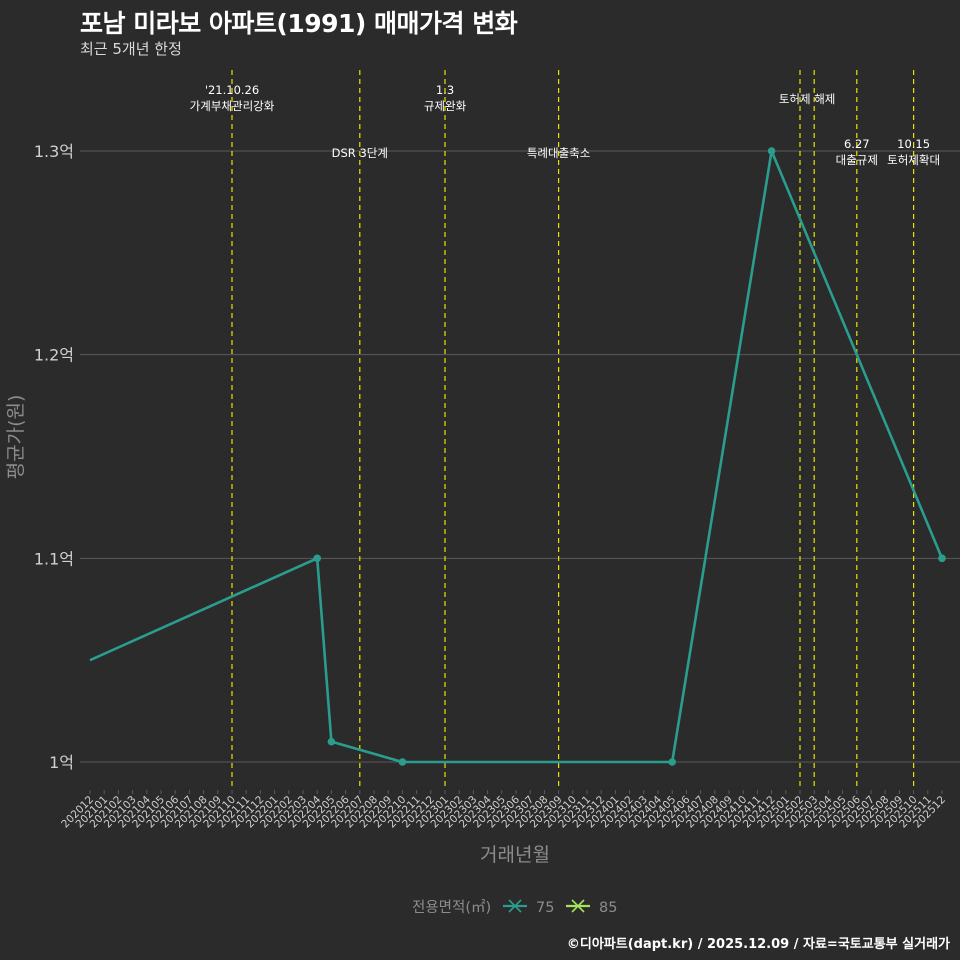 The width and height of the screenshot is (960, 960). I want to click on event-label: '21.10.26, so click(232, 90).